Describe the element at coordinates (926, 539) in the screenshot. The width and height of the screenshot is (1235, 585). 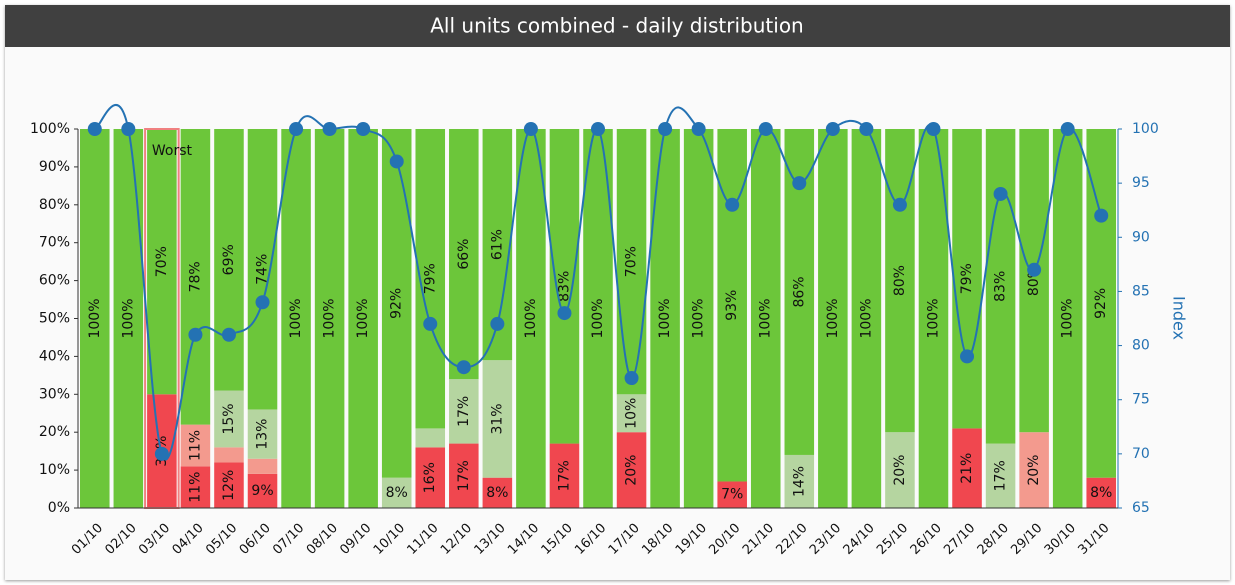
I see `x-tick-label: 26/10` at that location.